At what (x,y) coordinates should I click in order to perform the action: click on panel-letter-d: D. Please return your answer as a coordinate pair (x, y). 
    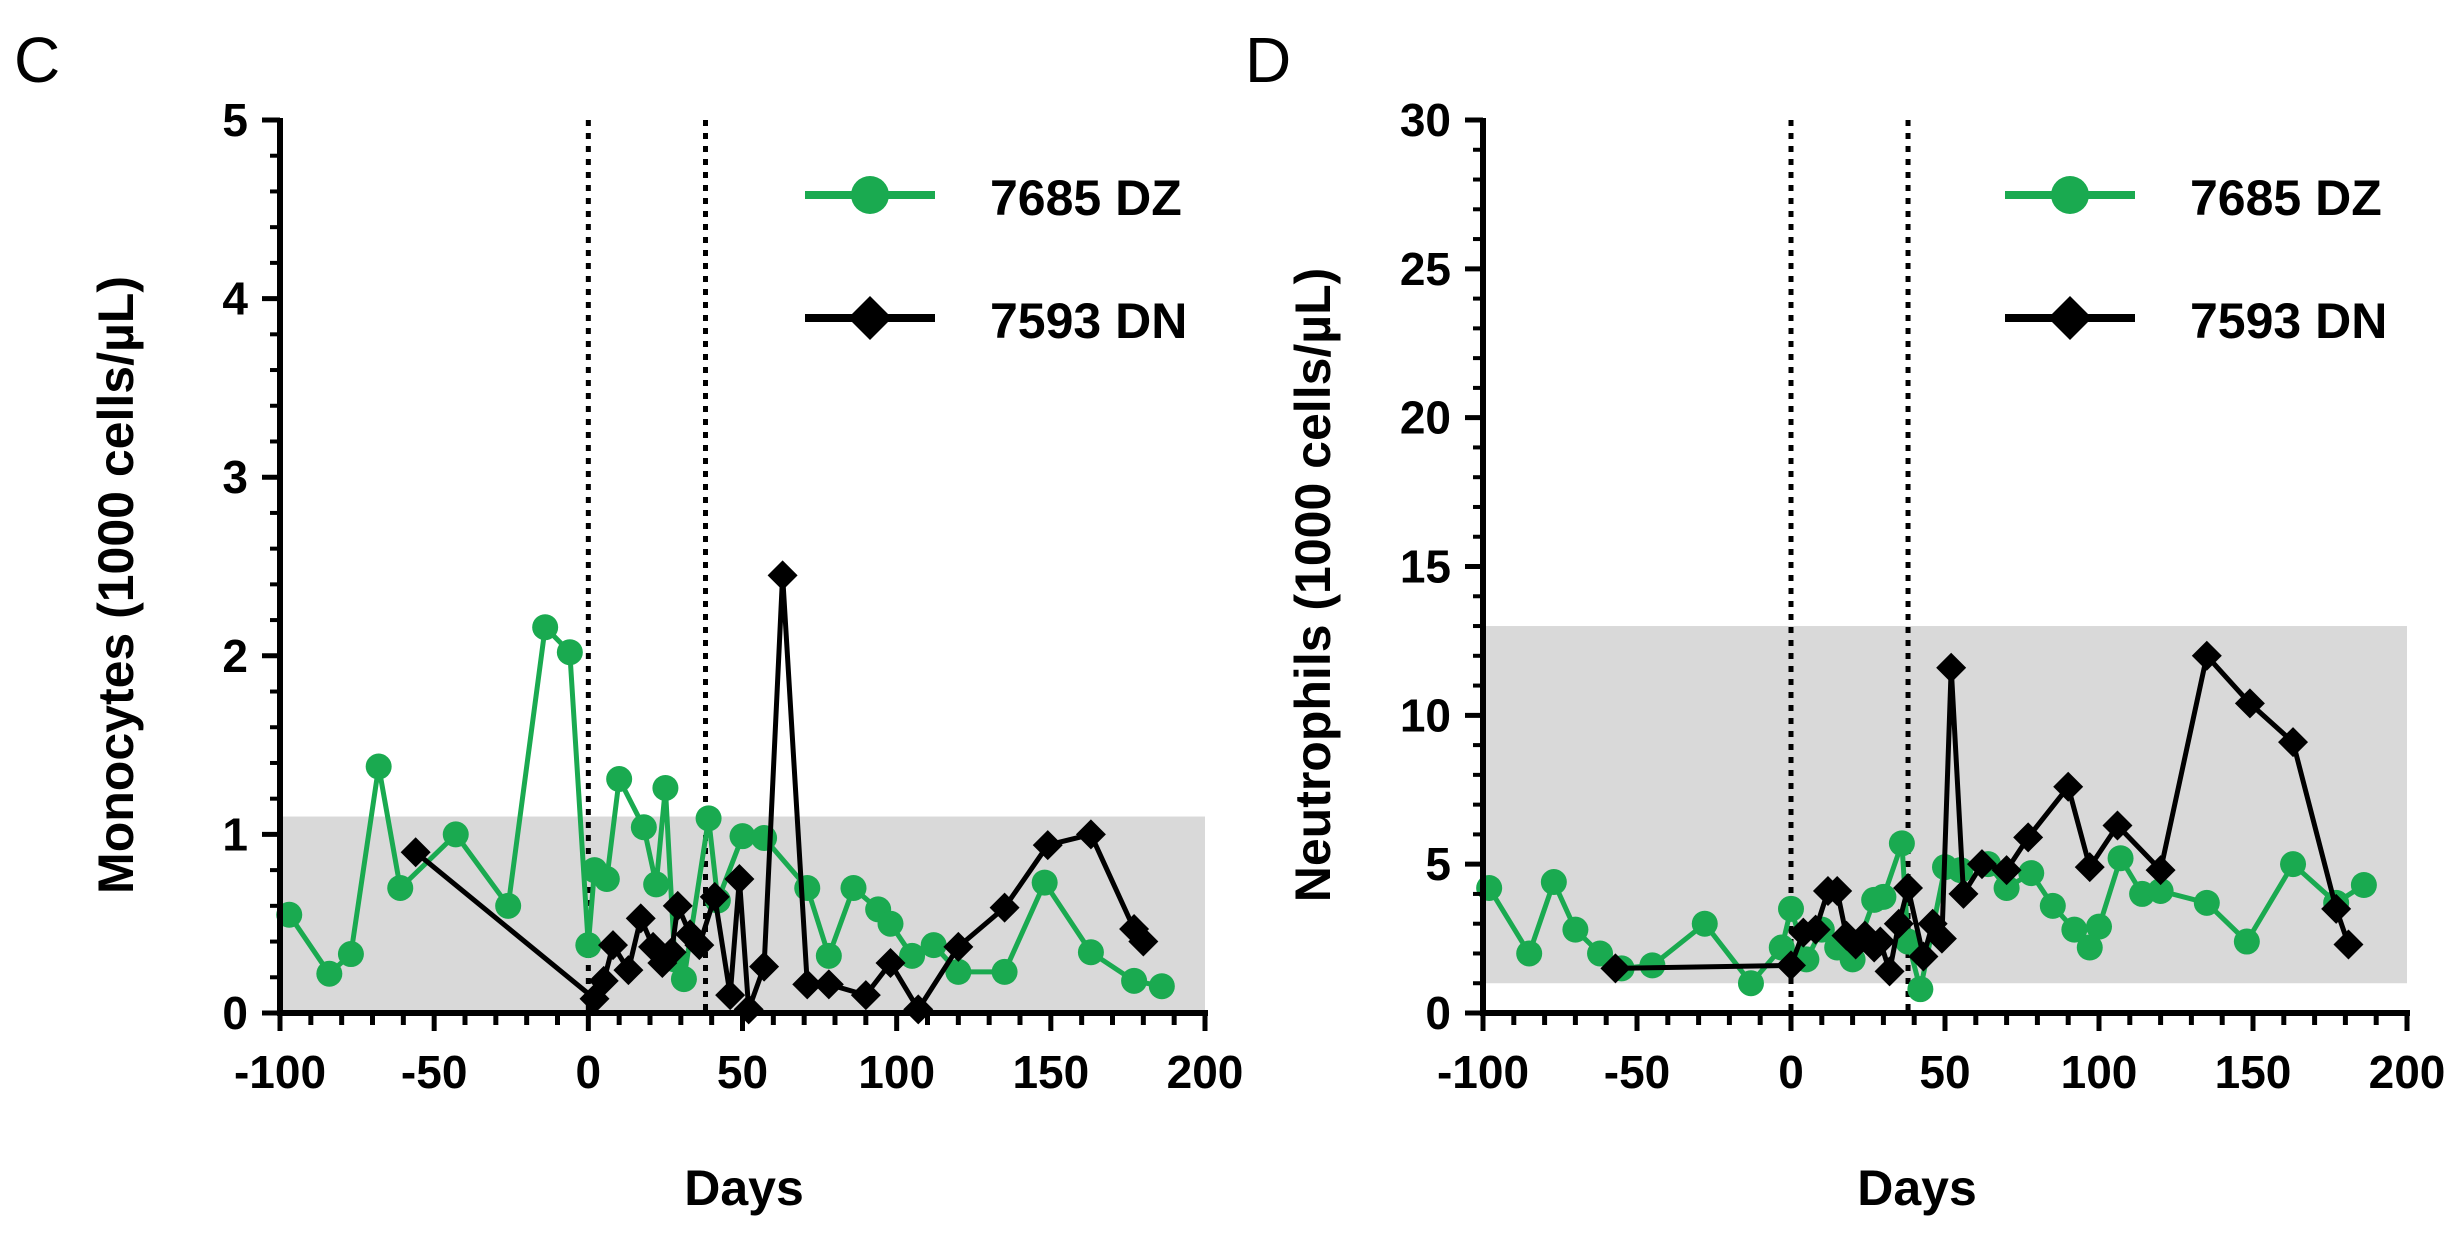
    Looking at the image, I should click on (1268, 60).